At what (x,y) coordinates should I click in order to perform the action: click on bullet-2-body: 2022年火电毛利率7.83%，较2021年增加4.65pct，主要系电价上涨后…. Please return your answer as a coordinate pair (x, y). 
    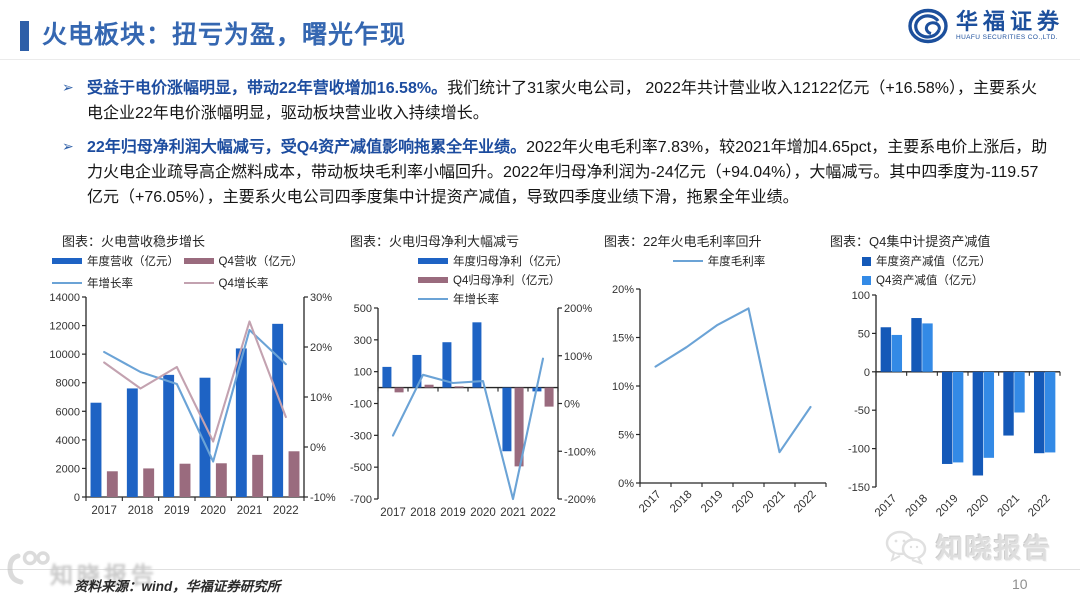
    Looking at the image, I should click on (567, 172).